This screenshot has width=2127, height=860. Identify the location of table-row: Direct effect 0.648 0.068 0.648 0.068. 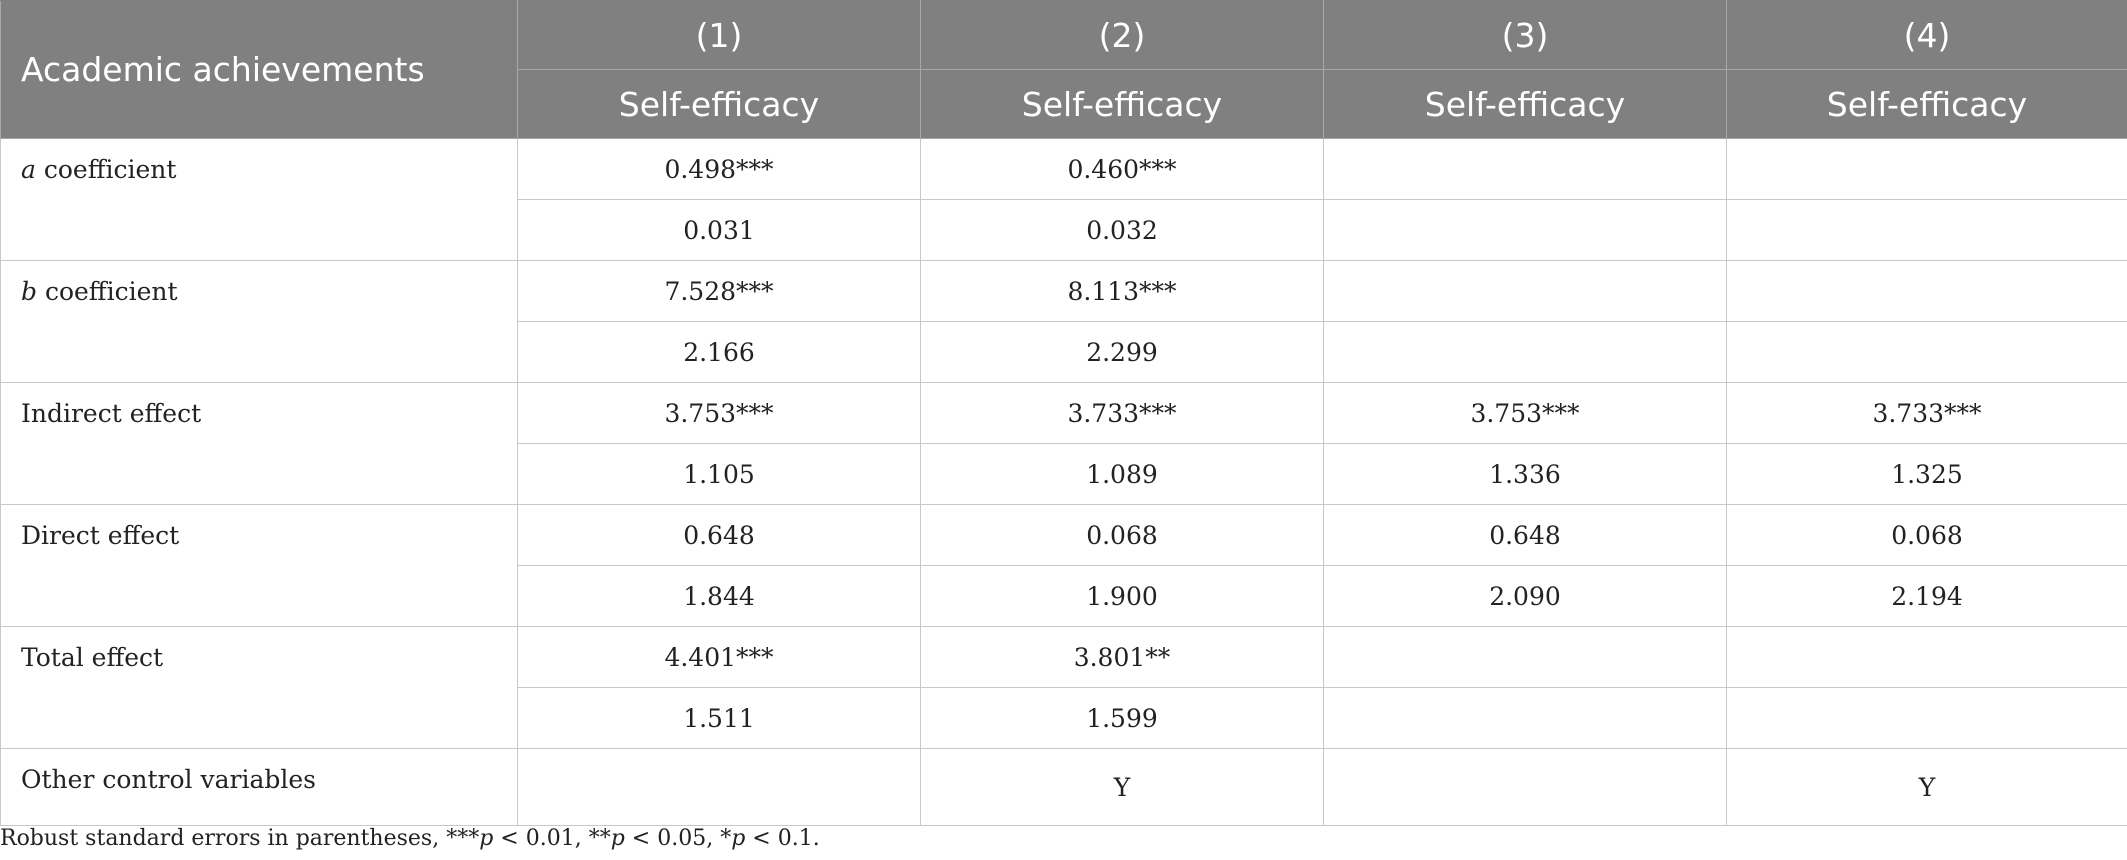
(1063, 565).